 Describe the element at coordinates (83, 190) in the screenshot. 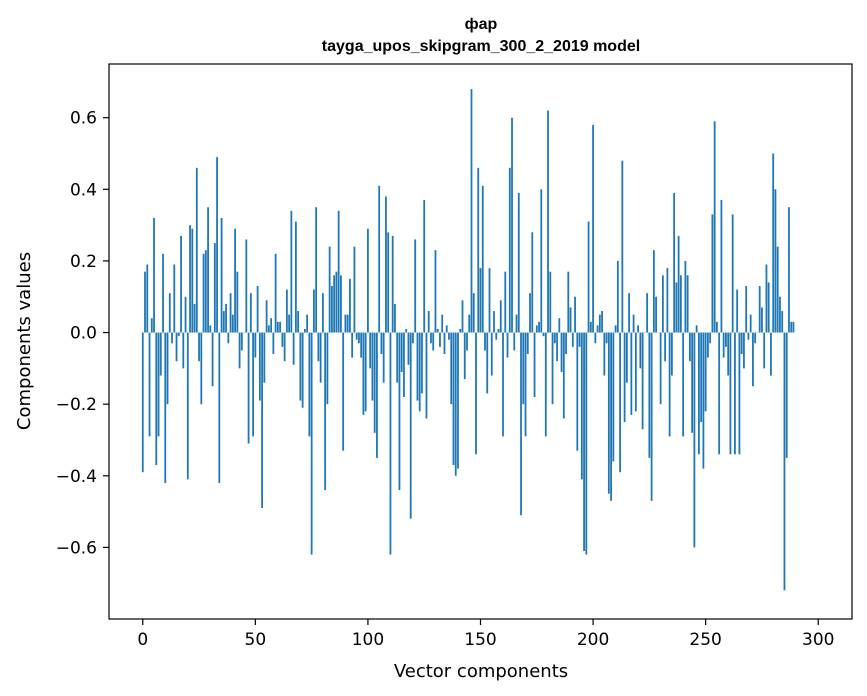

I see `y-tick-label: 0.4` at that location.